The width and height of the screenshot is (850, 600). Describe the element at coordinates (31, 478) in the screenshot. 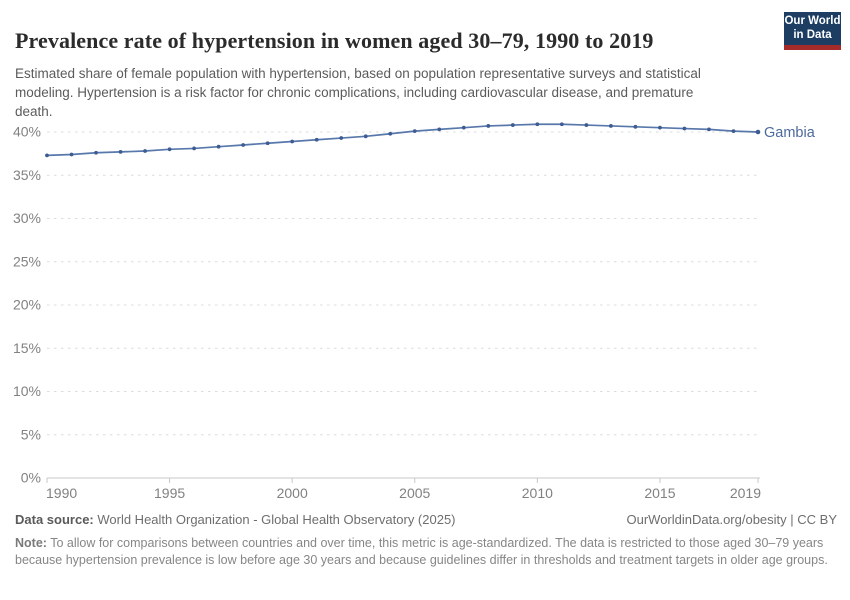

I see `y-axis-label: 0%` at that location.